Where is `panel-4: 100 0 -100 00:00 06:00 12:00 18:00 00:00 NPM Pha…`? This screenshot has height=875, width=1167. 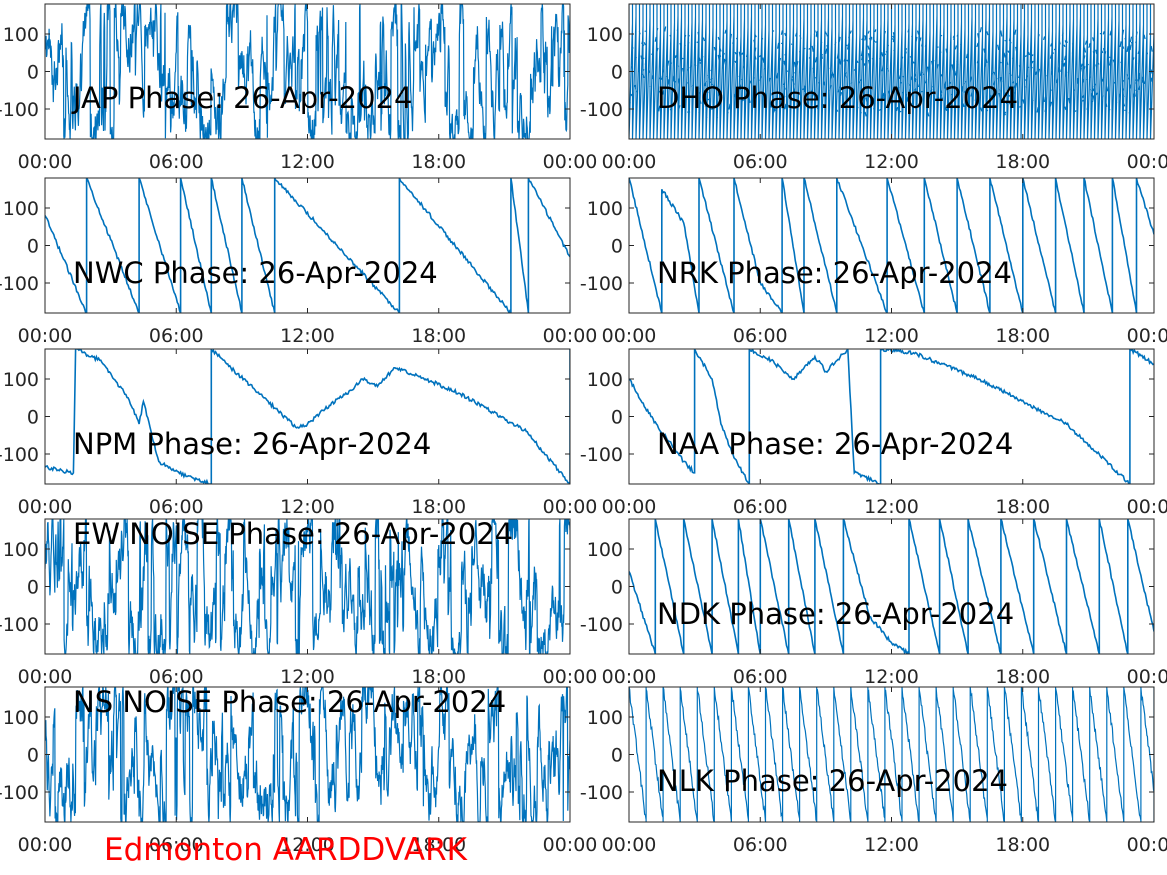
panel-4: 100 0 -100 00:00 06:00 12:00 18:00 00:00 NPM Pha… is located at coordinates (299, 433).